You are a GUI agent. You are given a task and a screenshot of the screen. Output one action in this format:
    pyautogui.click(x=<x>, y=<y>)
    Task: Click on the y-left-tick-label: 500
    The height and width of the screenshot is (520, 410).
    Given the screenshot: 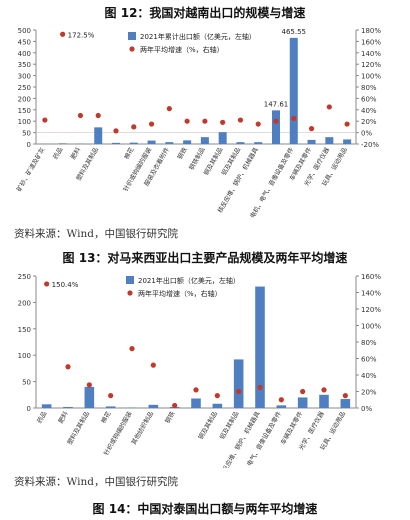 What is the action you would take?
    pyautogui.click(x=24, y=31)
    